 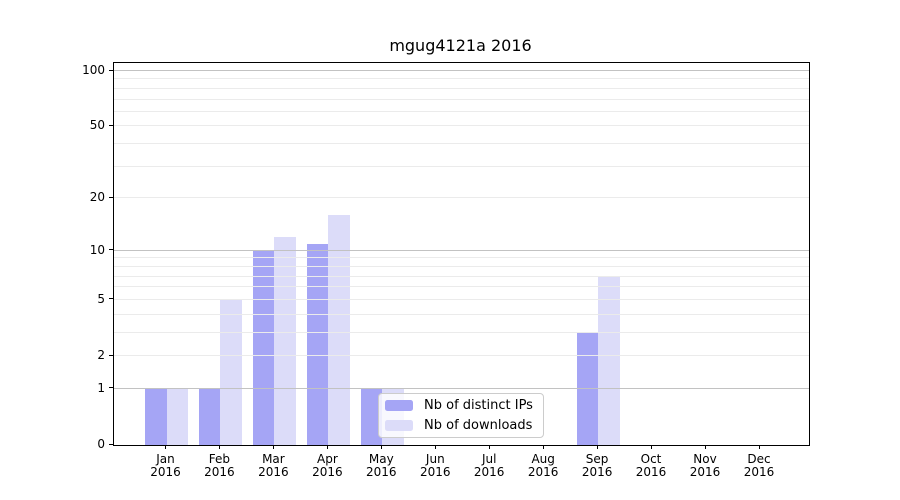 I want to click on x-tick-label-jun: Jun 2016, so click(x=435, y=465).